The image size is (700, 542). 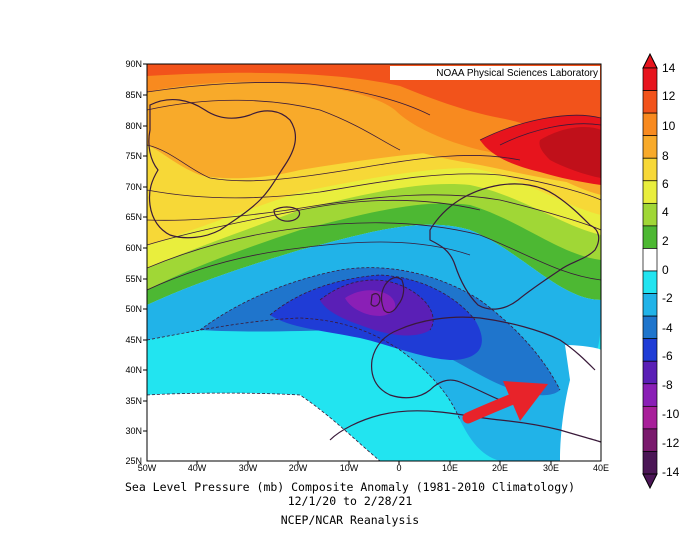 I want to click on lat-label: 55N, so click(x=133, y=279).